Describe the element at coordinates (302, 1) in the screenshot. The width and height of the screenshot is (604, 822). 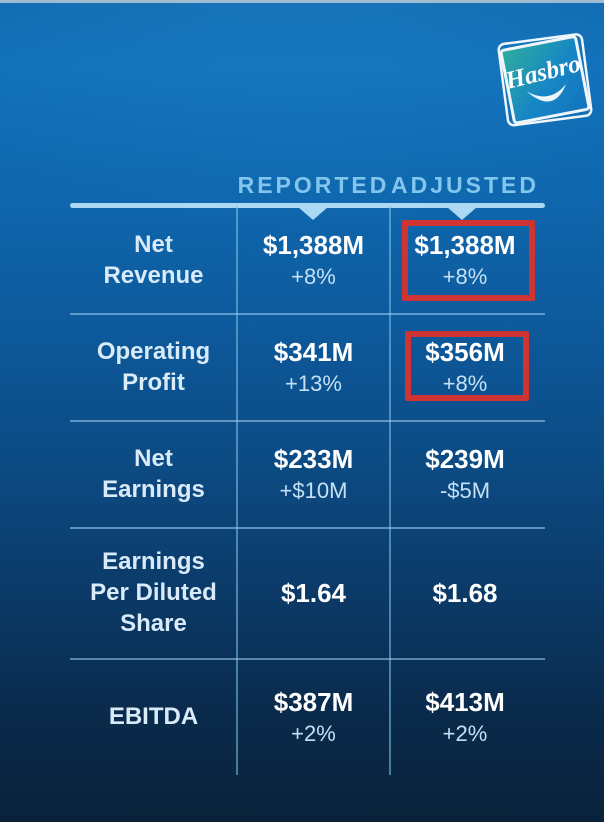
I see `top-edge-strip` at that location.